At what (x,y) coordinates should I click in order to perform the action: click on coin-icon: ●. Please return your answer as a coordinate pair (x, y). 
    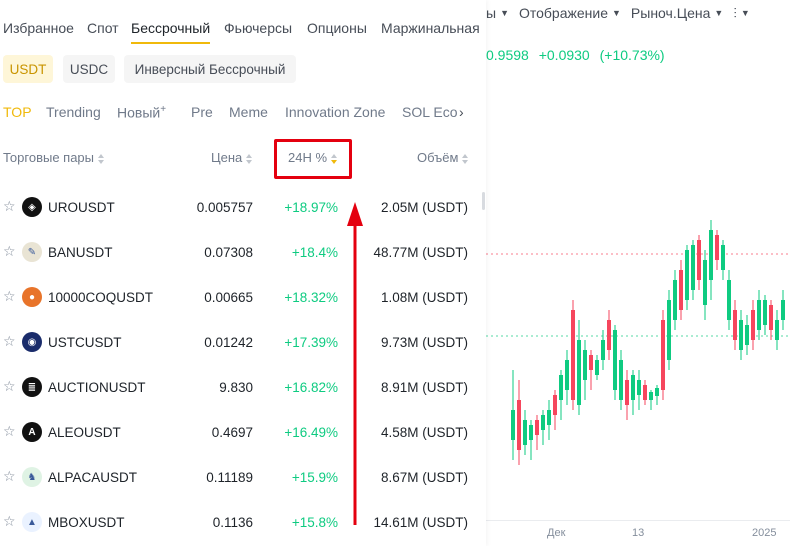
    Looking at the image, I should click on (32, 297).